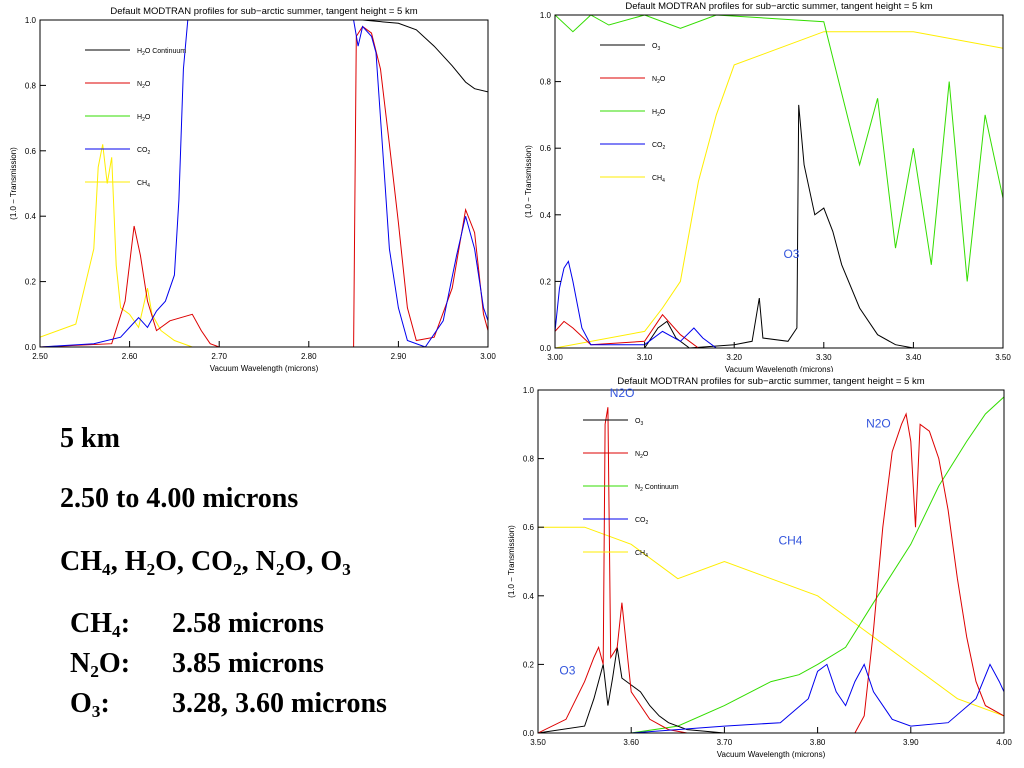  Describe the element at coordinates (288, 563) in the screenshot. I see `gas-formula: N2O,` at that location.